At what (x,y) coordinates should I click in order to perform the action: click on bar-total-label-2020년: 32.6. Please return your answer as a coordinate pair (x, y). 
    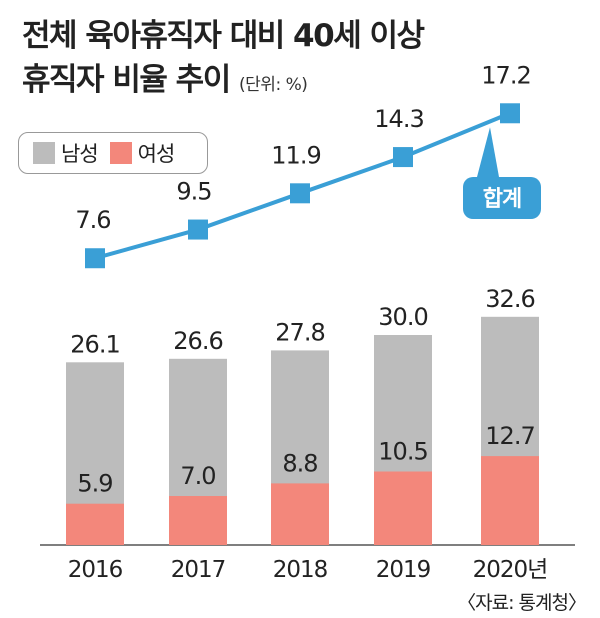
    Looking at the image, I should click on (509, 299).